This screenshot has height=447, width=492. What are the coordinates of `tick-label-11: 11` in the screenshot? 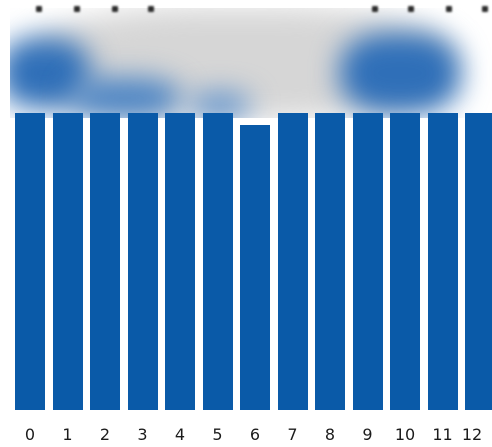 It's located at (442, 434).